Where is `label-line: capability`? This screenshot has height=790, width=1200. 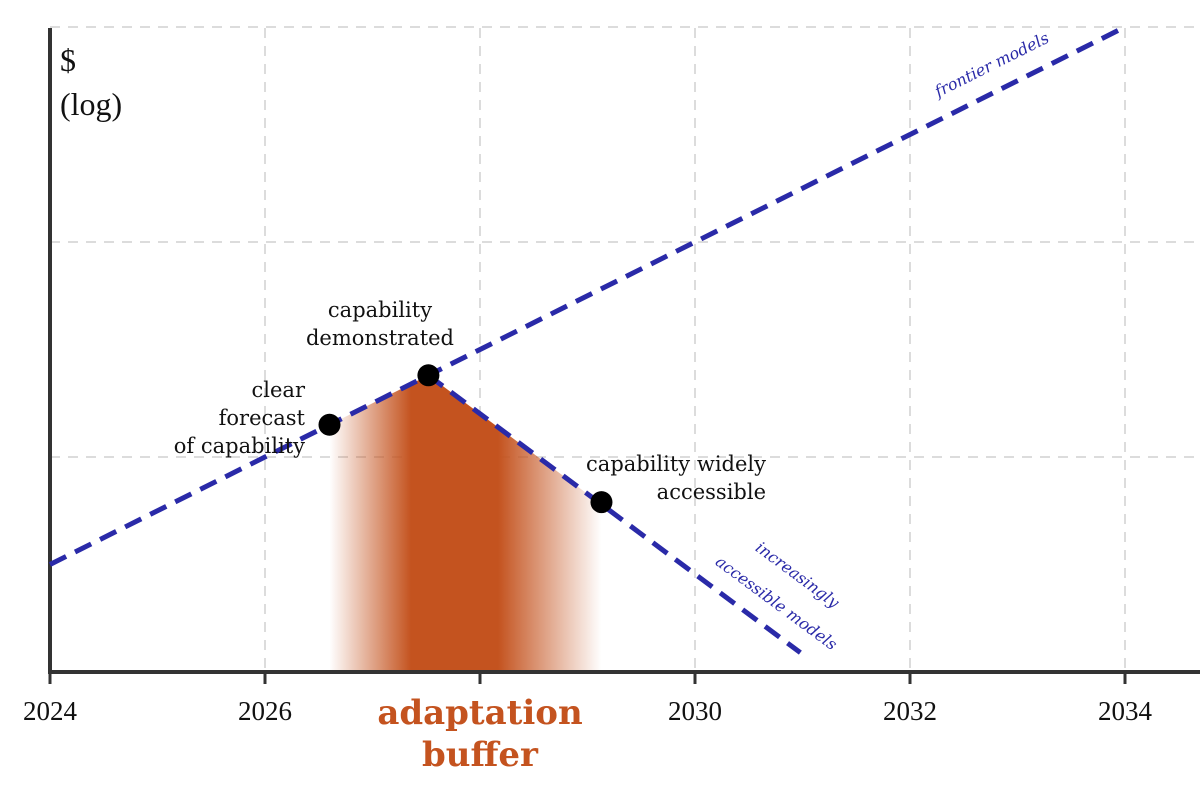
label-line: capability is located at coordinates (380, 310).